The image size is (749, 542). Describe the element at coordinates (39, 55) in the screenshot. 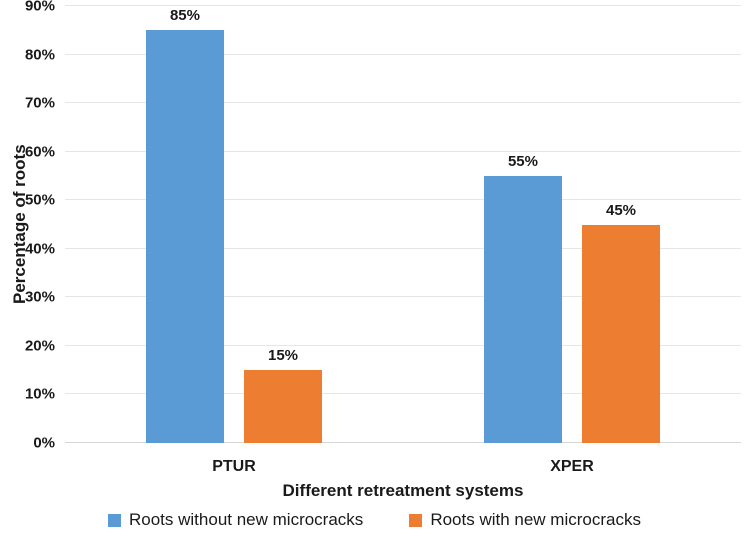

I see `y-tick-label: 80%` at that location.